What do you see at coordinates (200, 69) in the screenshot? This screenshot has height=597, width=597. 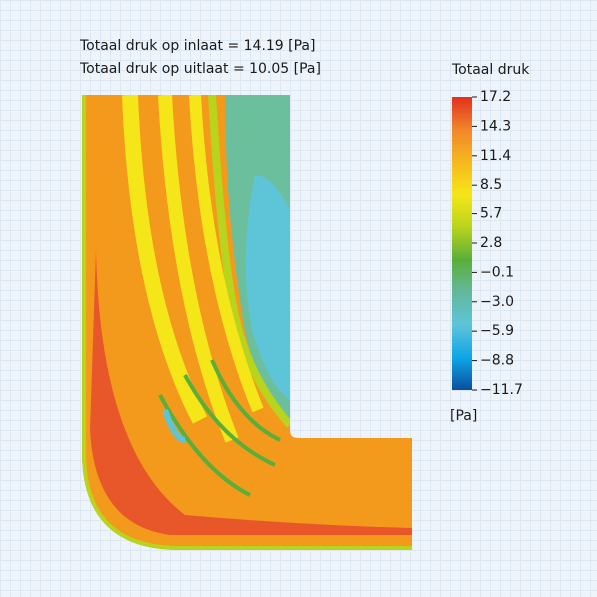 I see `annotation: Totaal druk op uitlaat = 10.05 [Pa]` at bounding box center [200, 69].